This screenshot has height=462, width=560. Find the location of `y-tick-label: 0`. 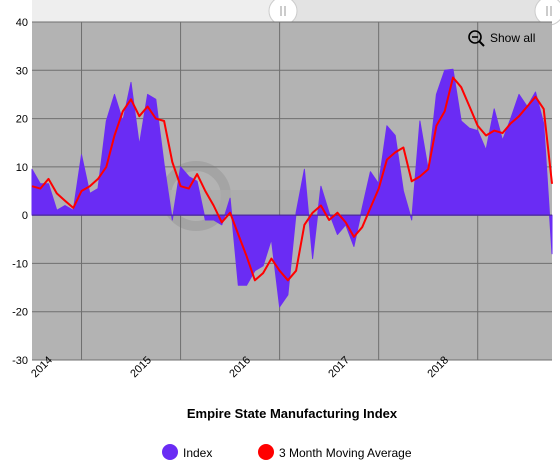

y-tick-label: 0 is located at coordinates (25, 216).